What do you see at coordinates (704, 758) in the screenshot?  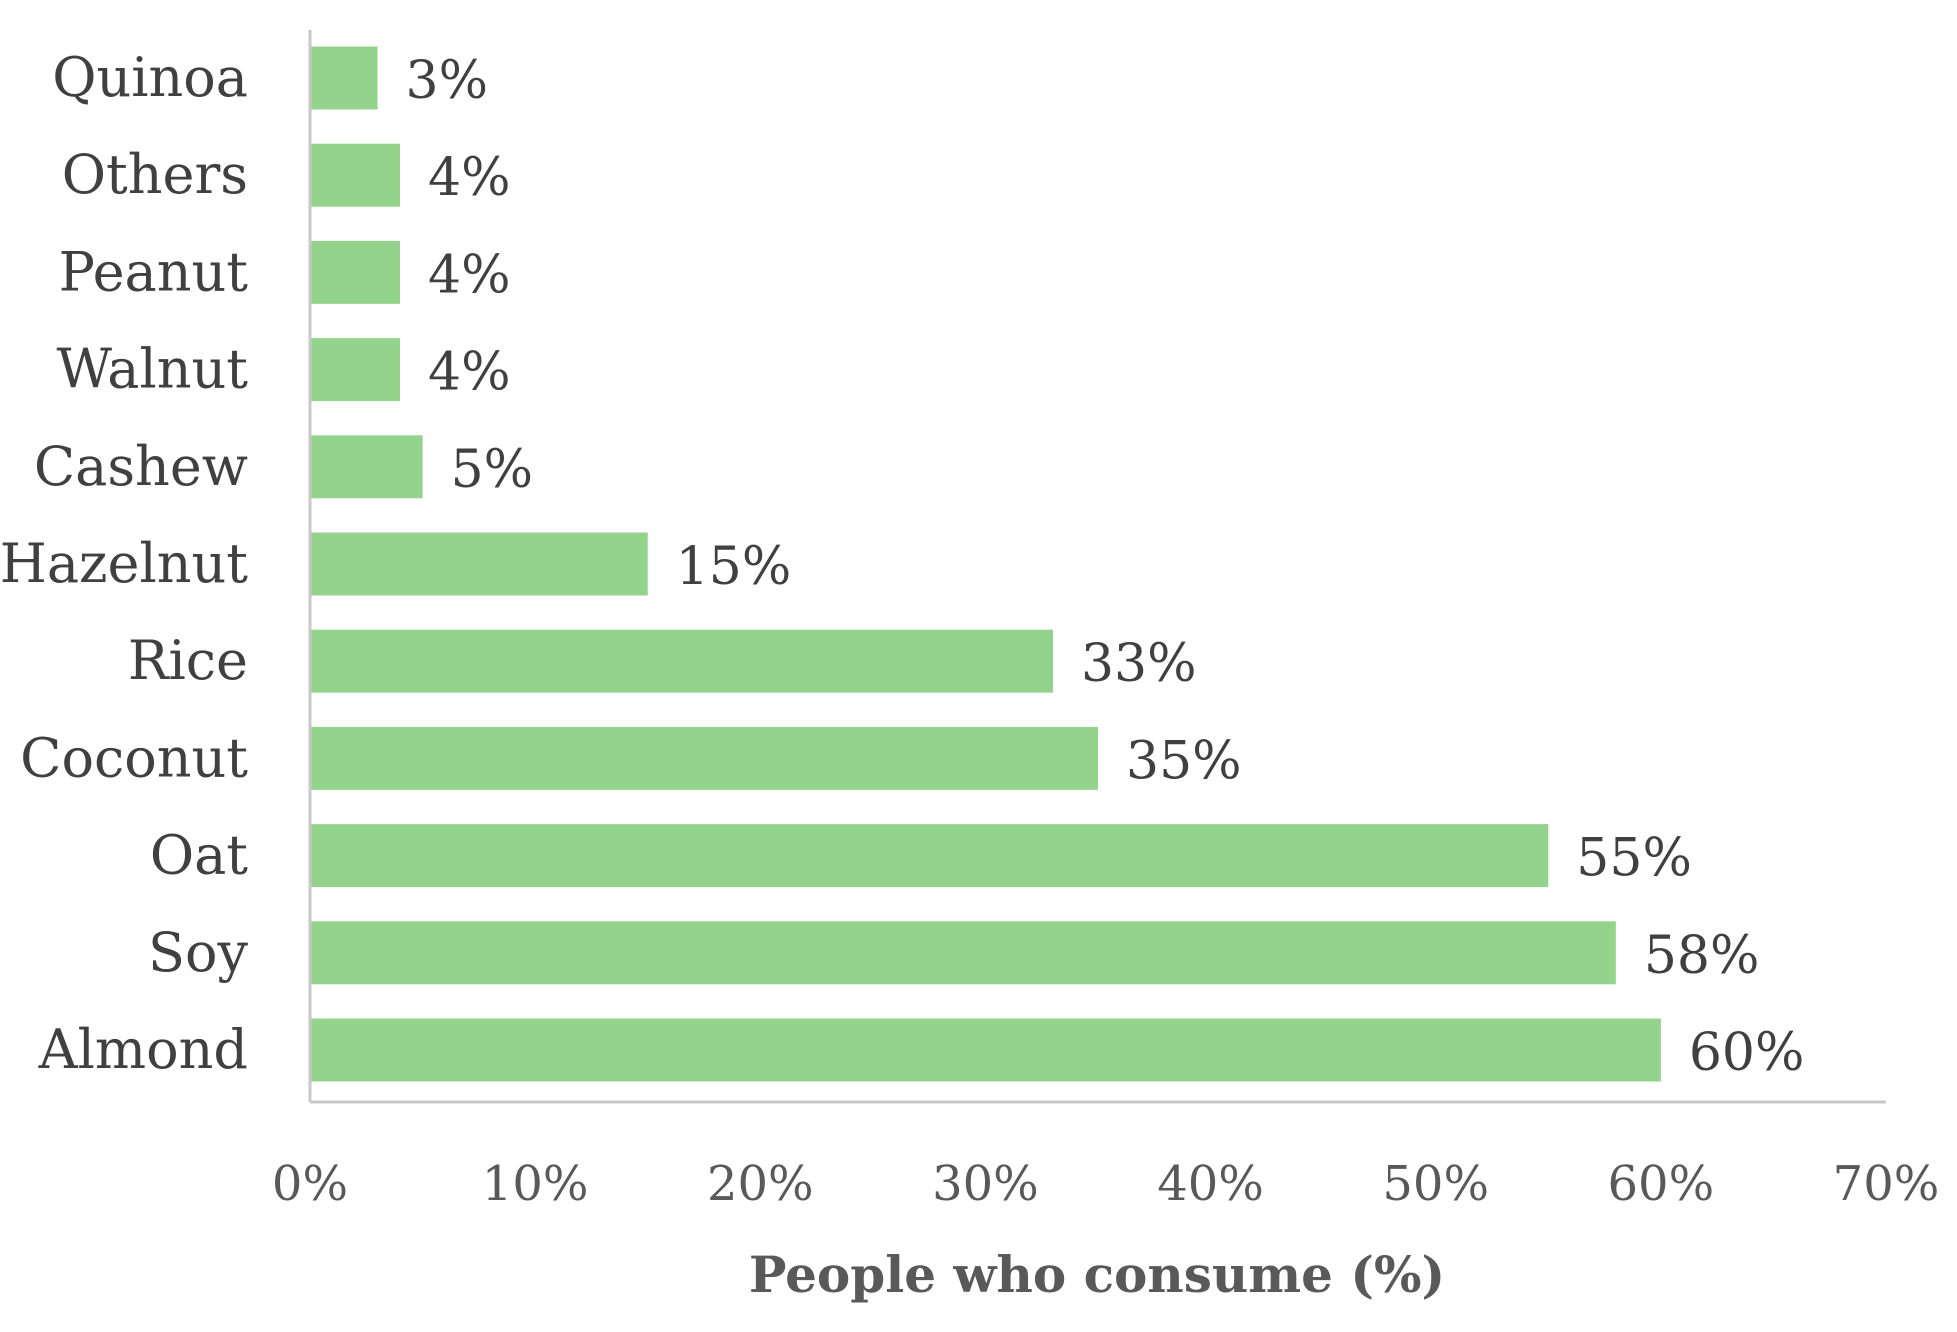 I see `bar-coconut` at bounding box center [704, 758].